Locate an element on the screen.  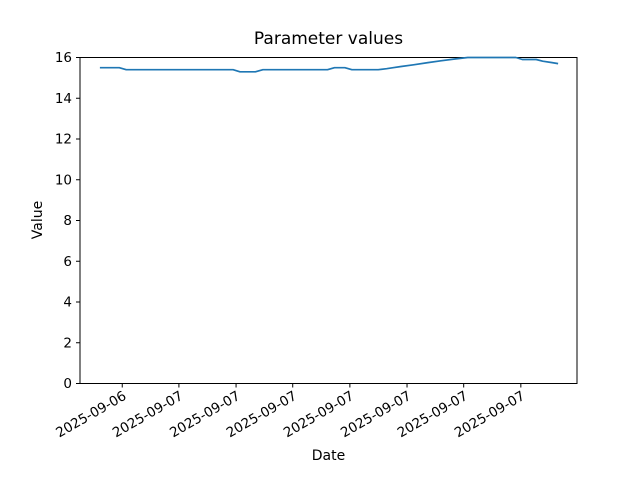
y-tick-label: 0 is located at coordinates (67, 384).